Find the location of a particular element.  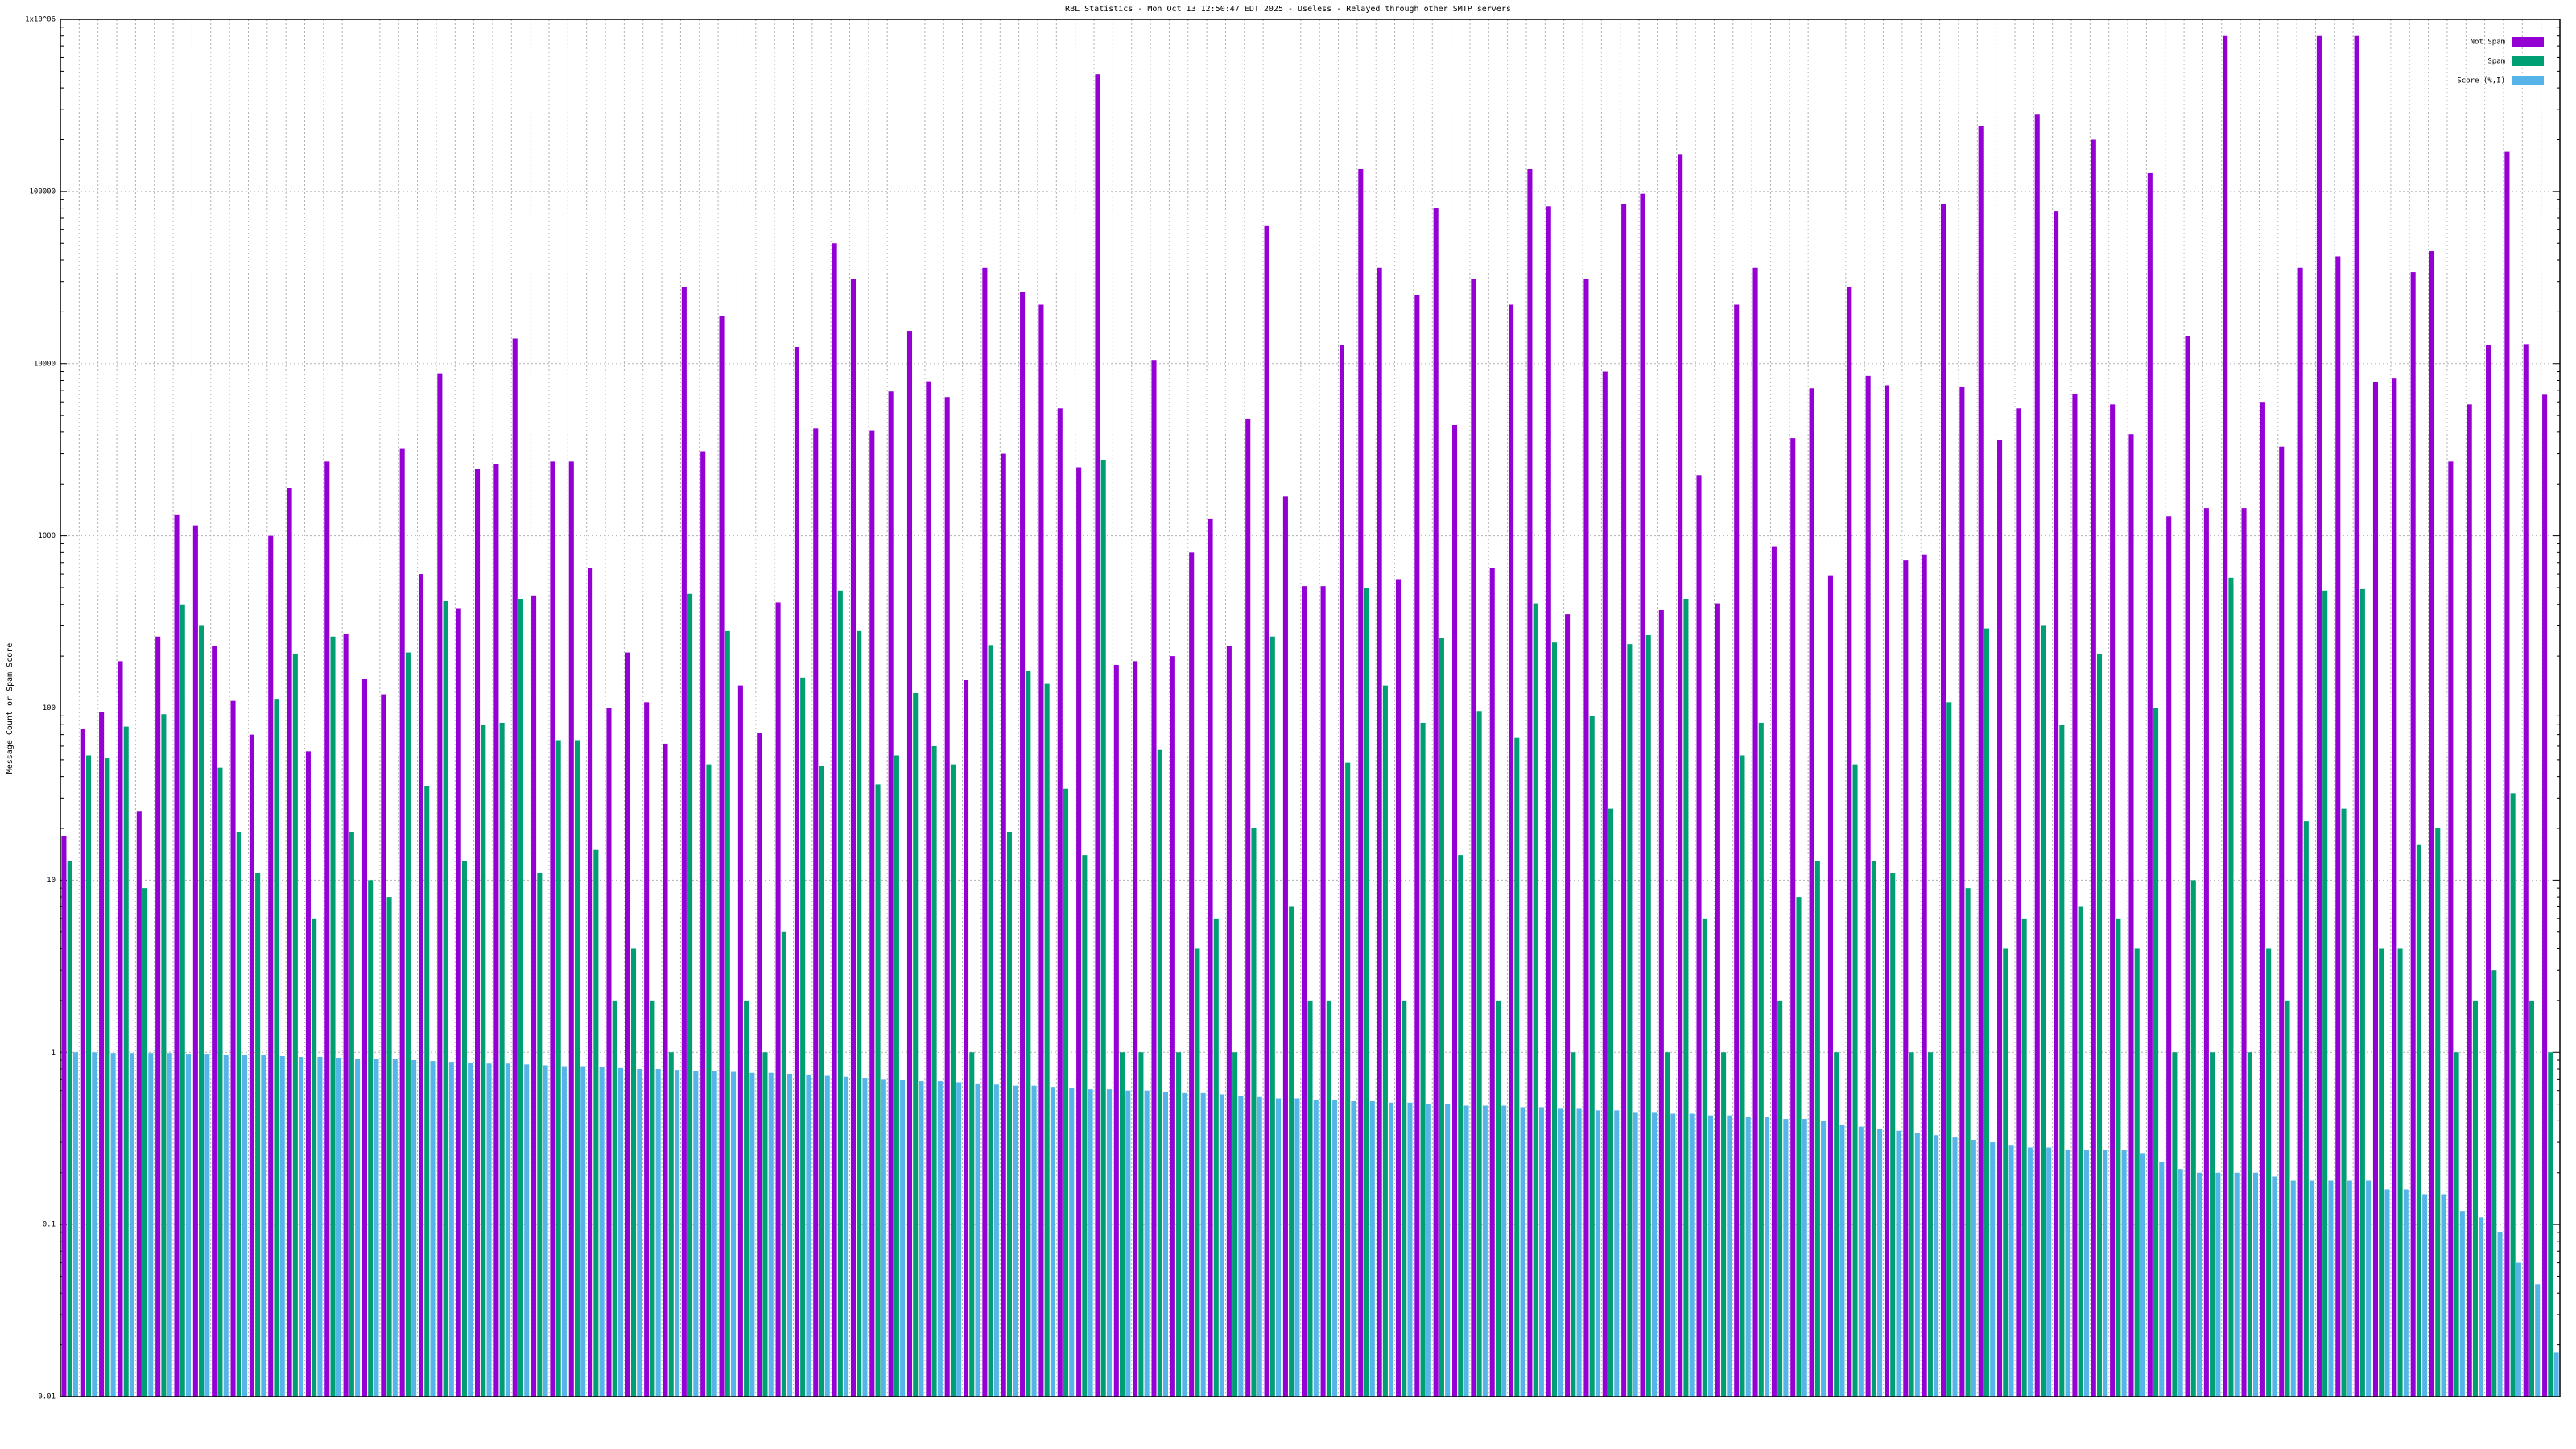

legend-swatch is located at coordinates (2528, 42).